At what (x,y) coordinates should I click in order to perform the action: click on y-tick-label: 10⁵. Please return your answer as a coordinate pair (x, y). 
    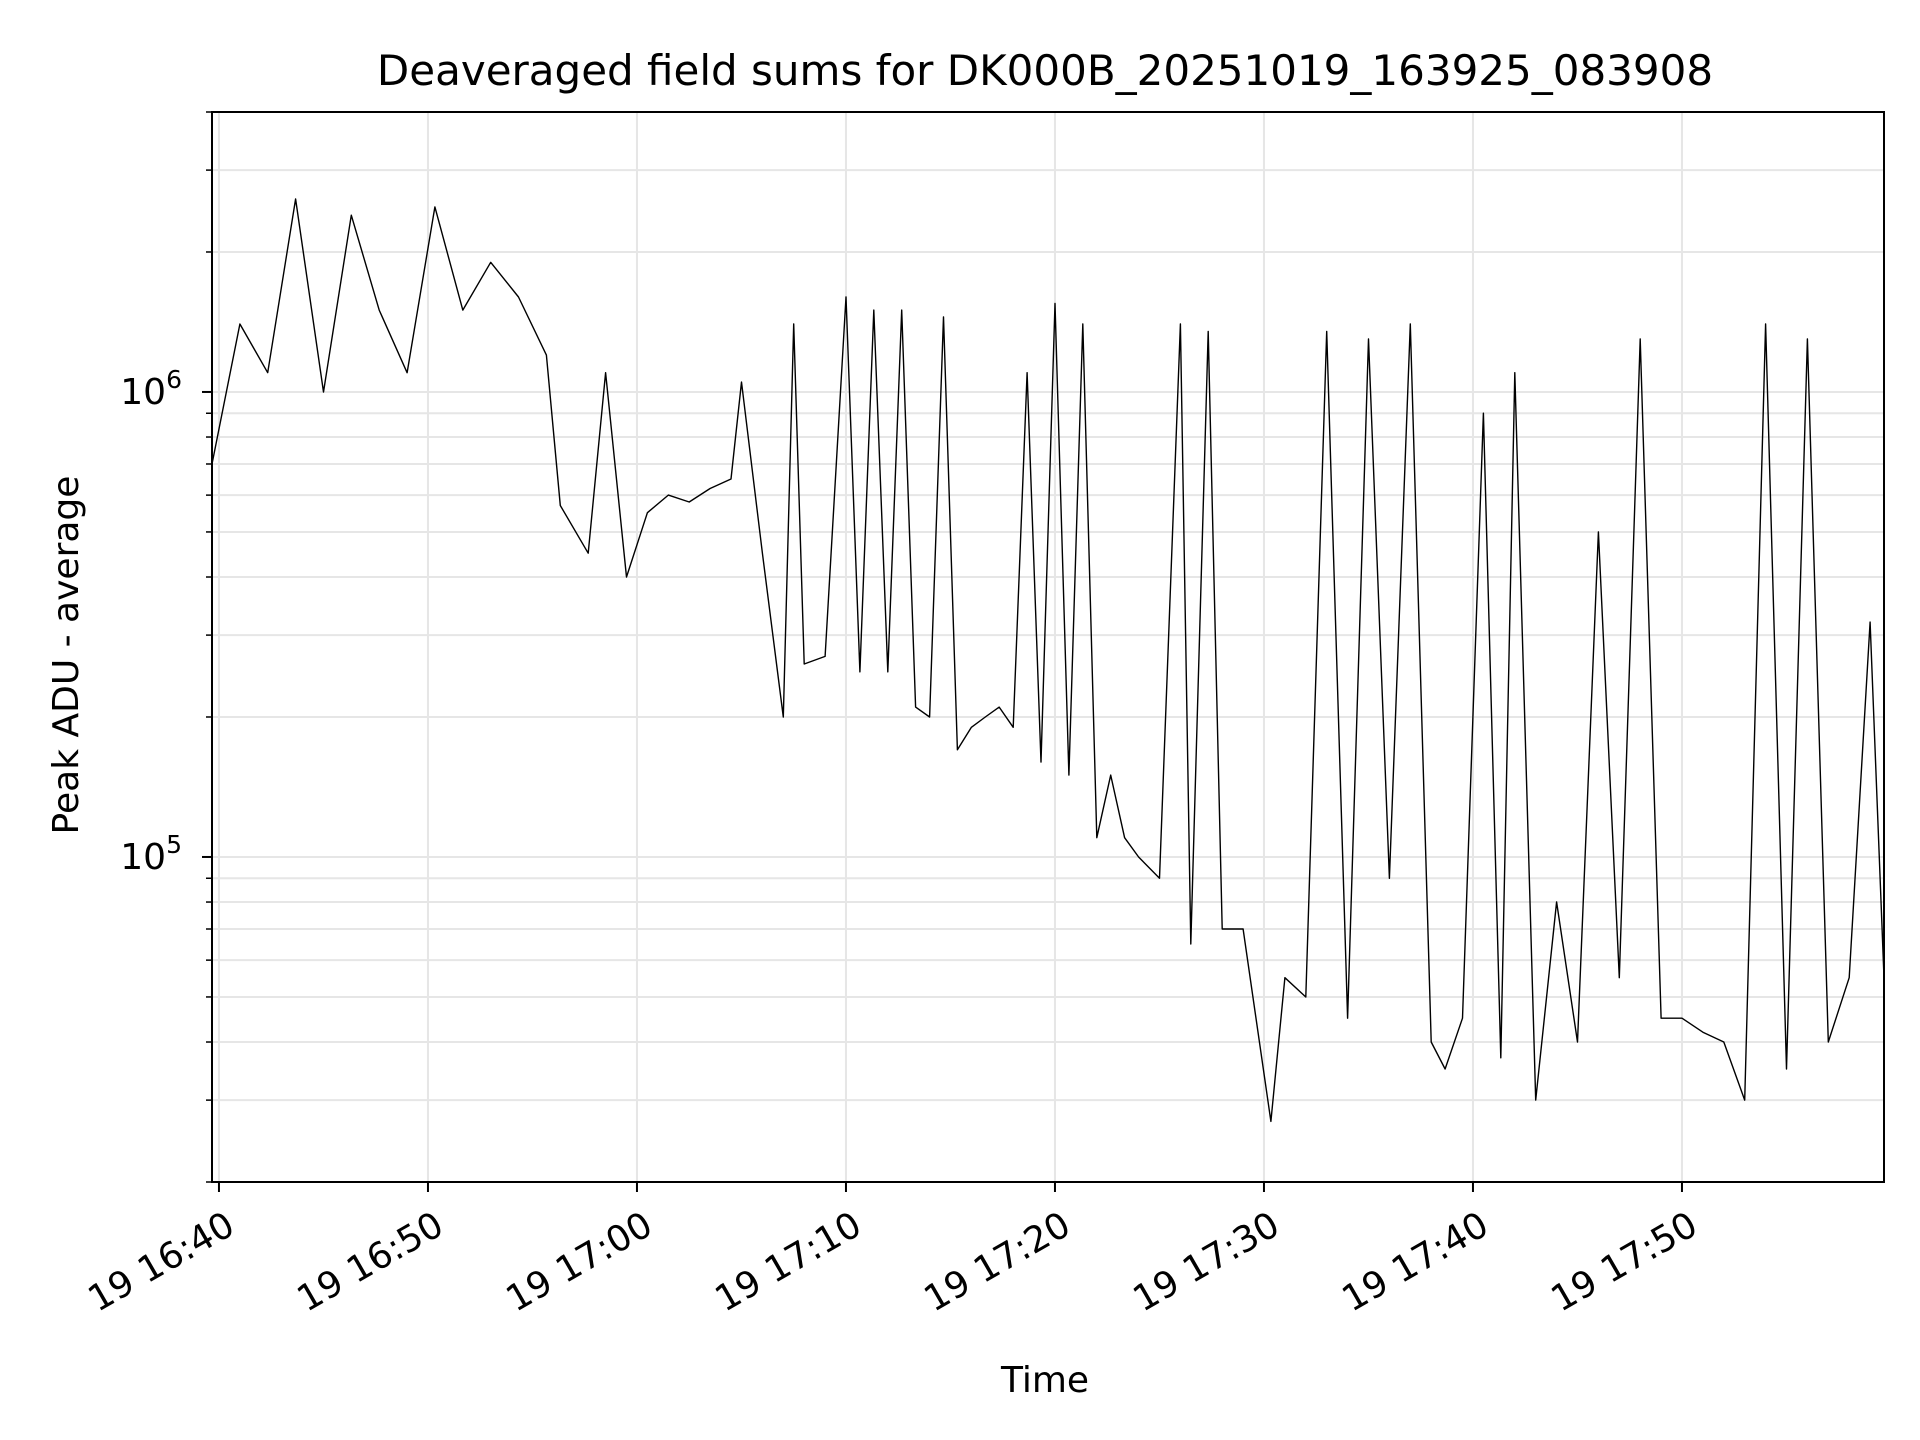
    Looking at the image, I should click on (151, 854).